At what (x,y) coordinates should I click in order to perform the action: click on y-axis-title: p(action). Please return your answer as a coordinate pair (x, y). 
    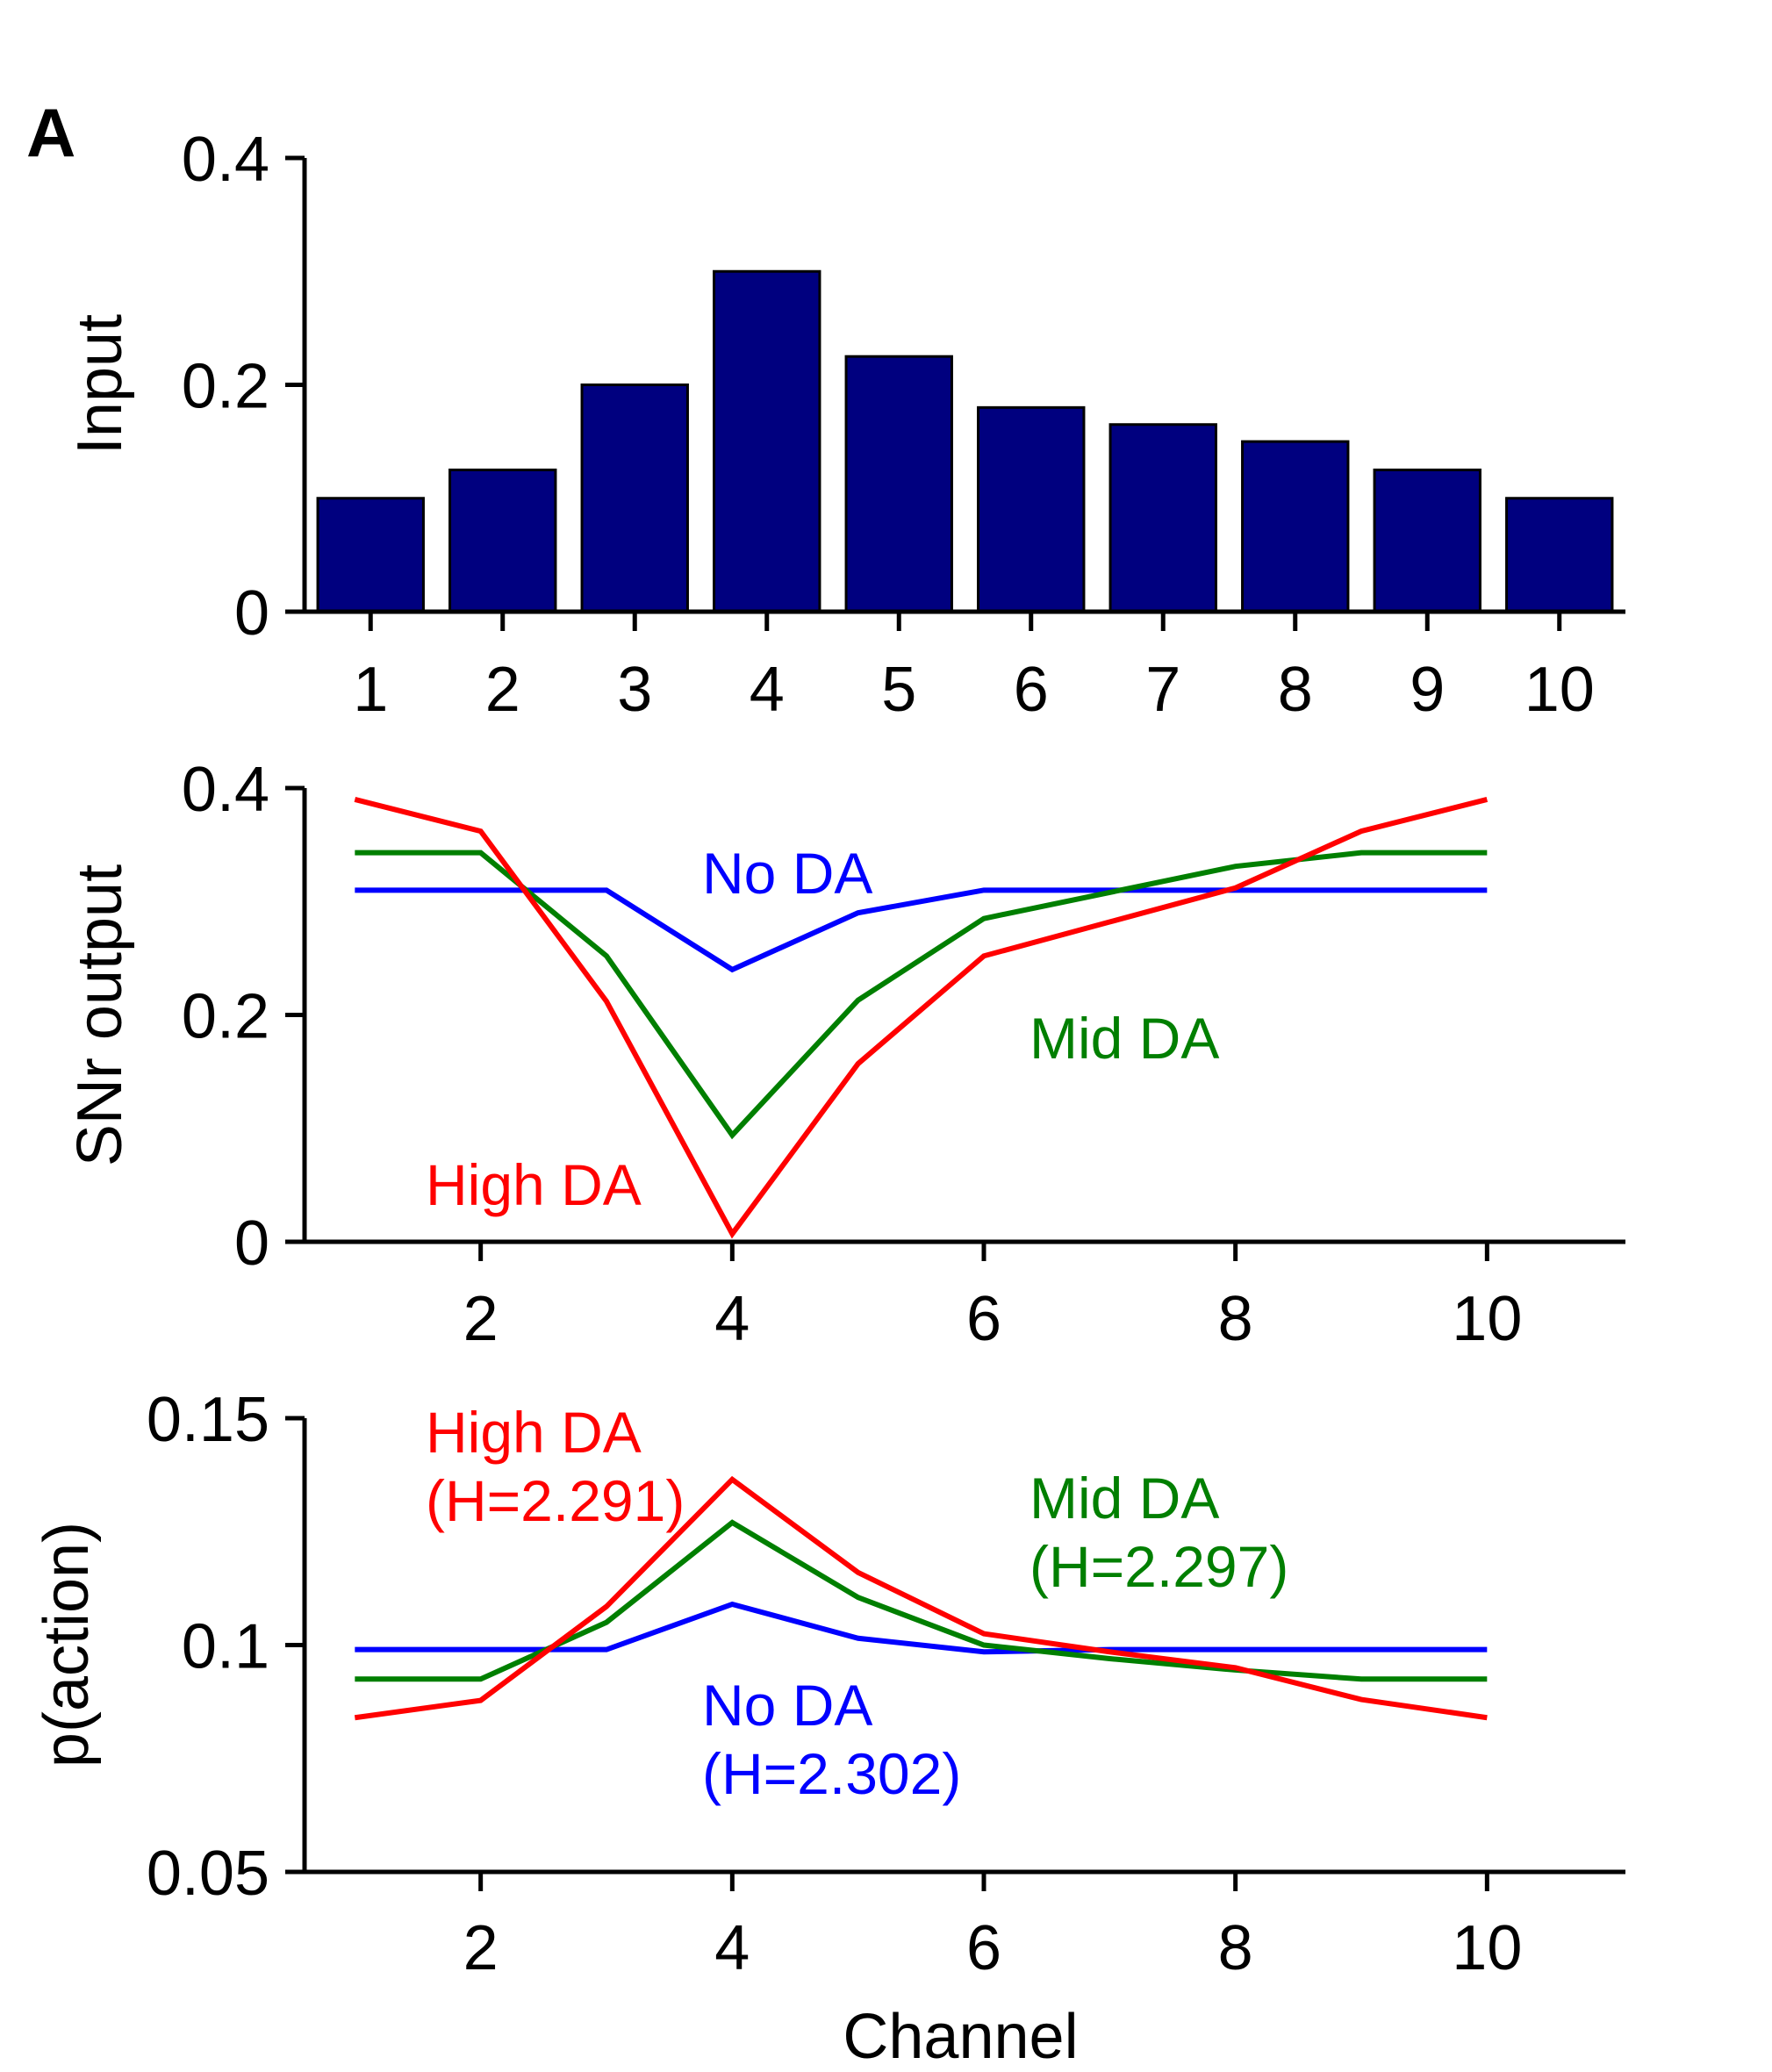
    Looking at the image, I should click on (67, 1645).